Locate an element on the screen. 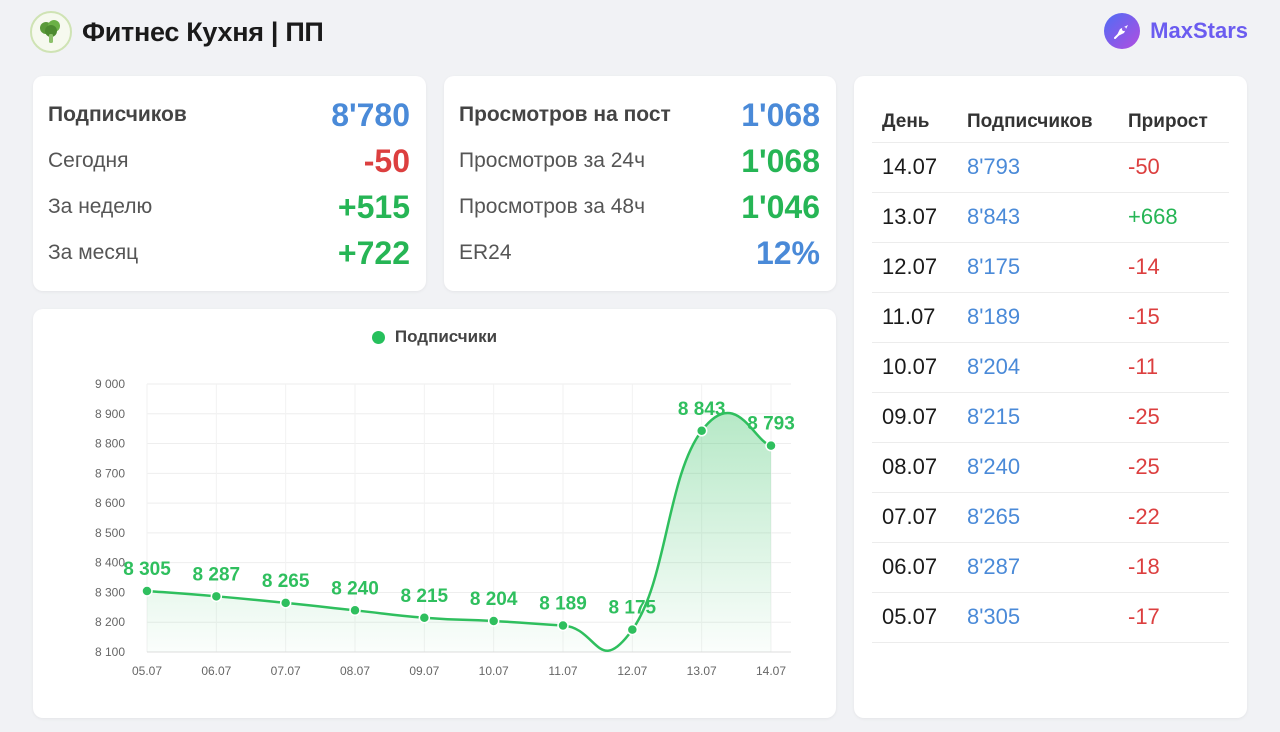 This screenshot has width=1280, height=732. day-cell: 11.07 is located at coordinates (914, 317).